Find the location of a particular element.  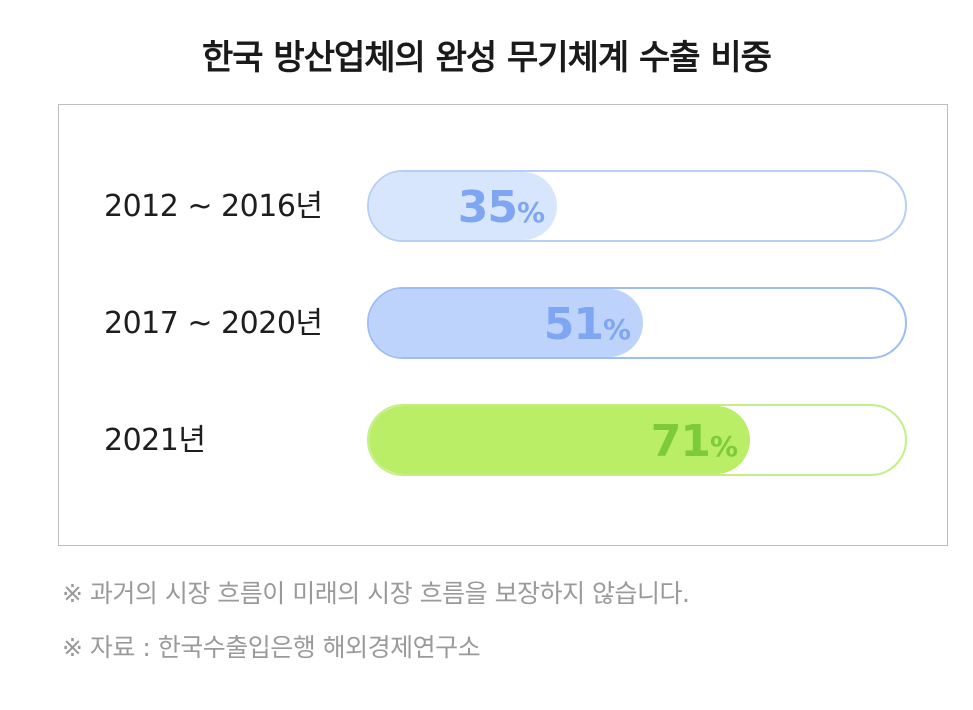

bar-value-label: 51% is located at coordinates (587, 324).